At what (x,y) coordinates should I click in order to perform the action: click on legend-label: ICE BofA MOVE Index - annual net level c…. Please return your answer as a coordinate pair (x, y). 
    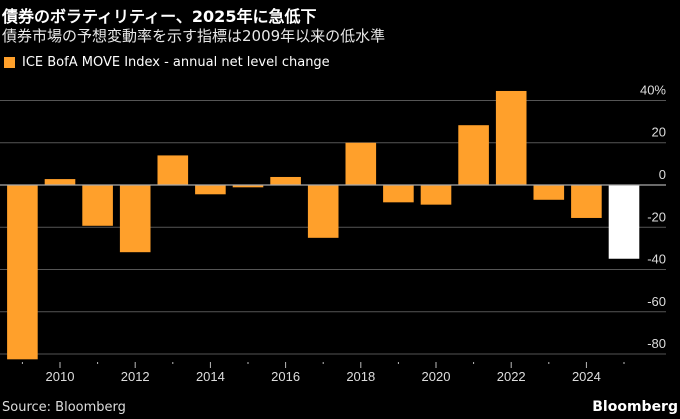
    Looking at the image, I should click on (176, 62).